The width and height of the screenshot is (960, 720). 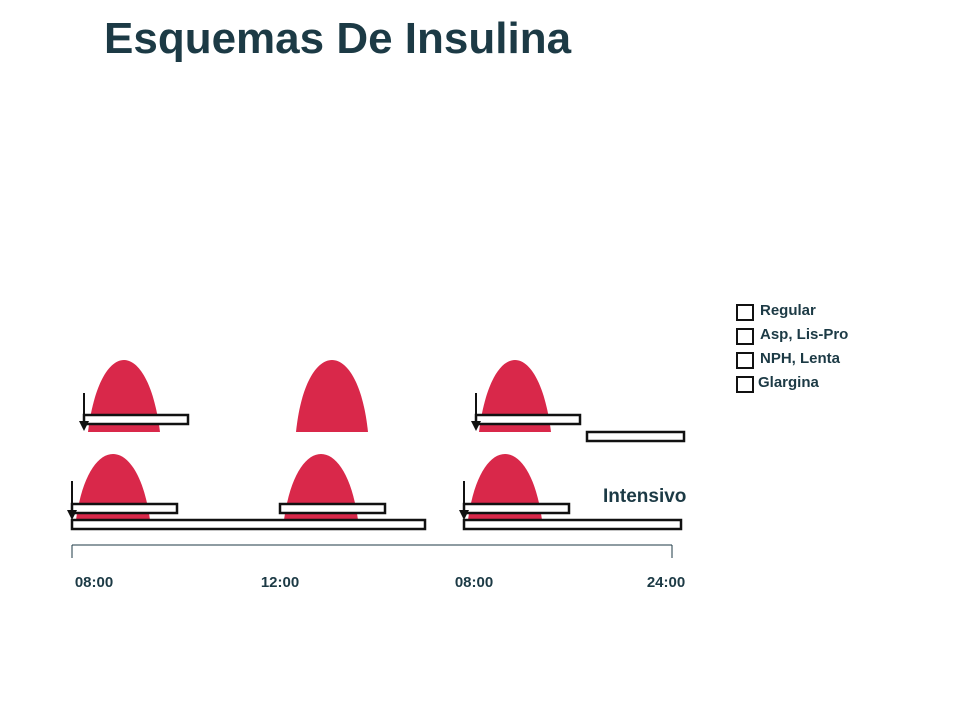 What do you see at coordinates (745, 384) in the screenshot?
I see `legend-swatch-glargina` at bounding box center [745, 384].